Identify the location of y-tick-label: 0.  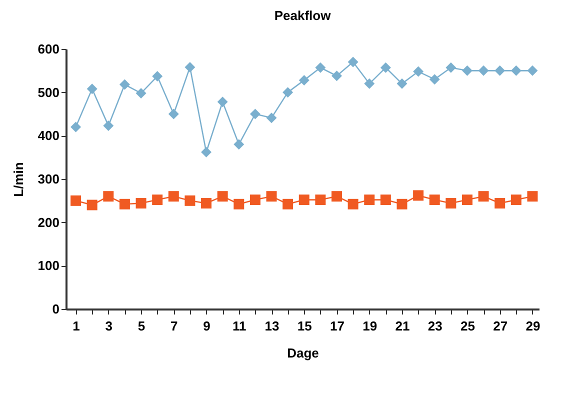
(56, 309).